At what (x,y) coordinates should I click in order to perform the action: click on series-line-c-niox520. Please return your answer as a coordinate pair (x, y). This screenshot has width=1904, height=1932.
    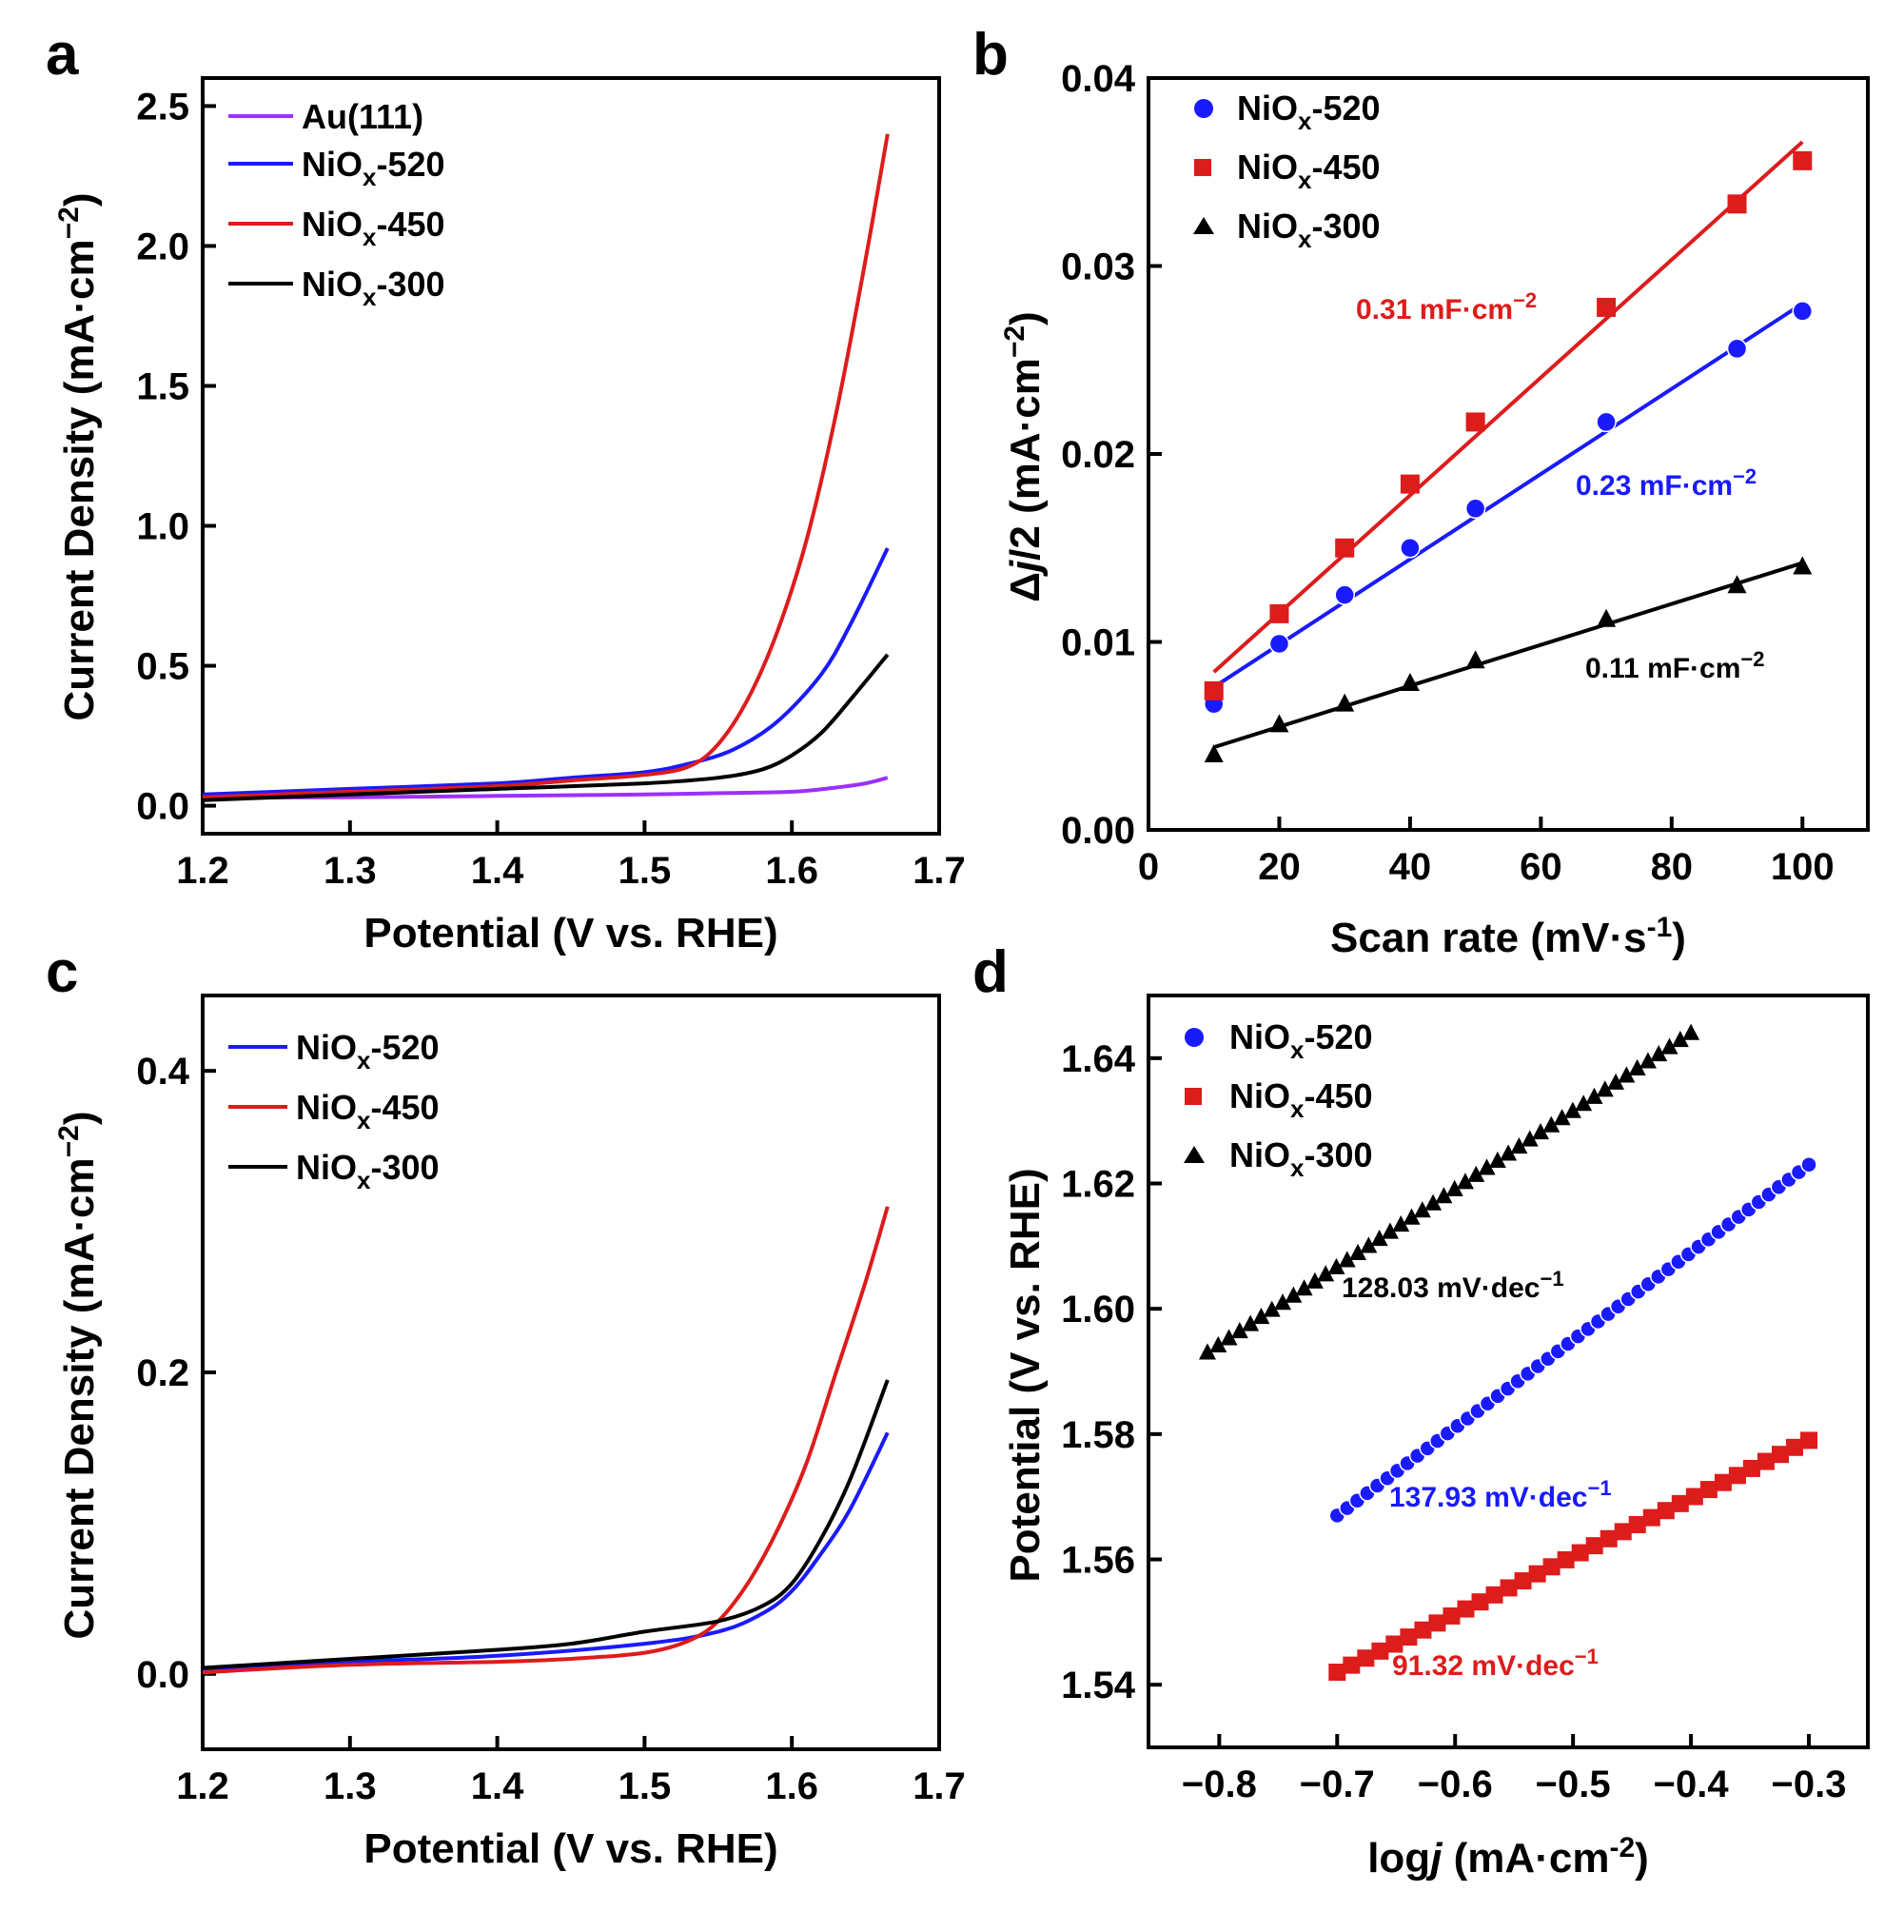
    Looking at the image, I should click on (546, 1551).